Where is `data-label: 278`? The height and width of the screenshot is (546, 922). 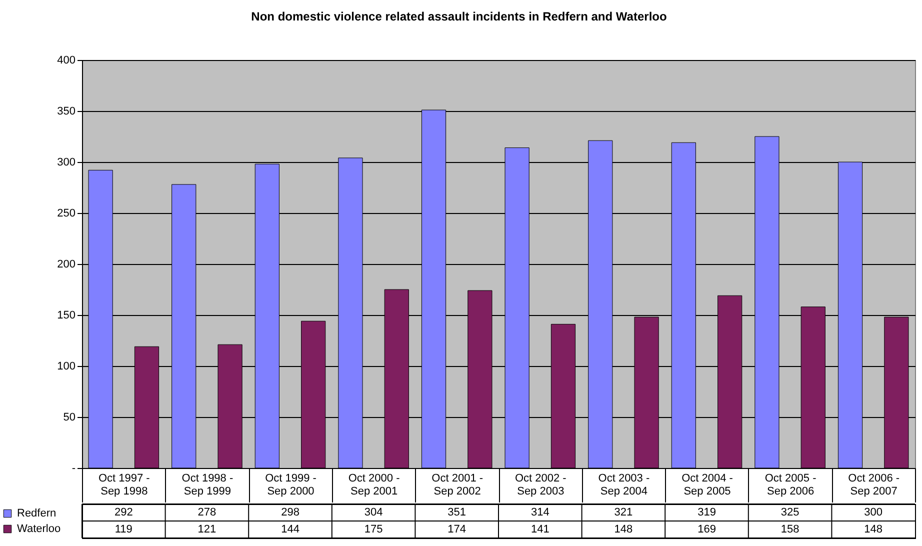 data-label: 278 is located at coordinates (207, 512).